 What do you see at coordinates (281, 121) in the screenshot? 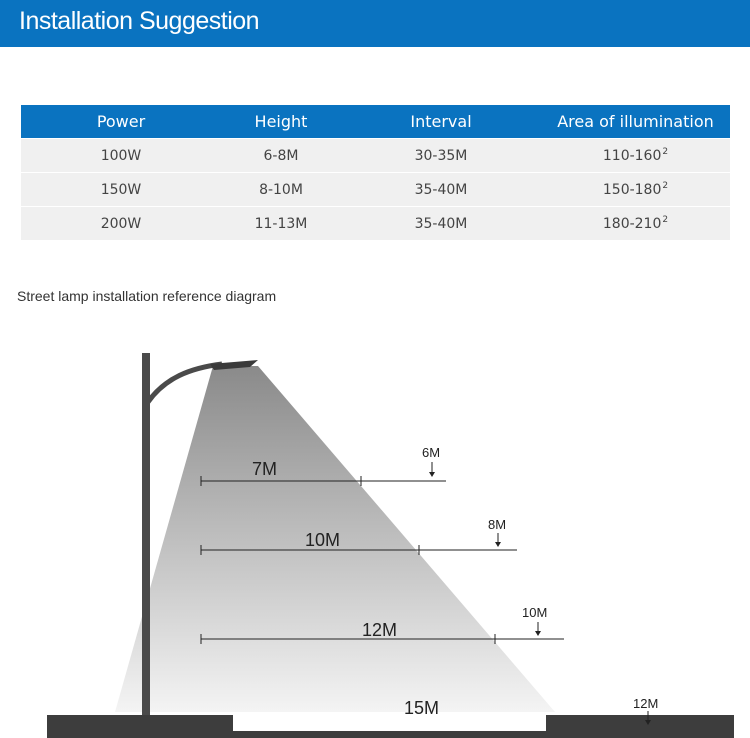
I see `column-header-height: Height` at bounding box center [281, 121].